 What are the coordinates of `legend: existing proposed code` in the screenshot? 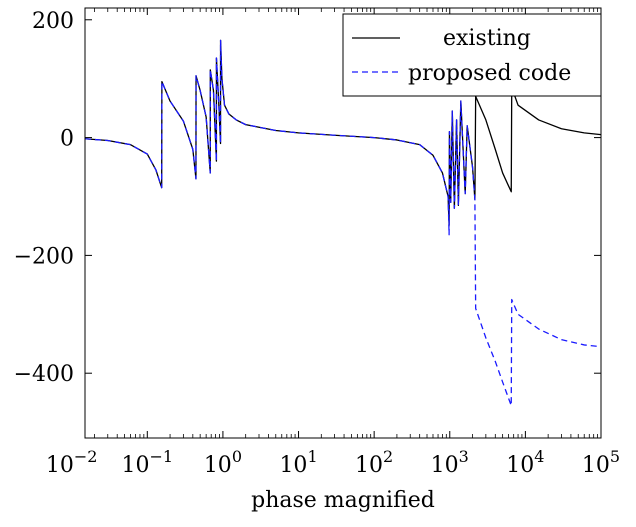 It's located at (472, 55).